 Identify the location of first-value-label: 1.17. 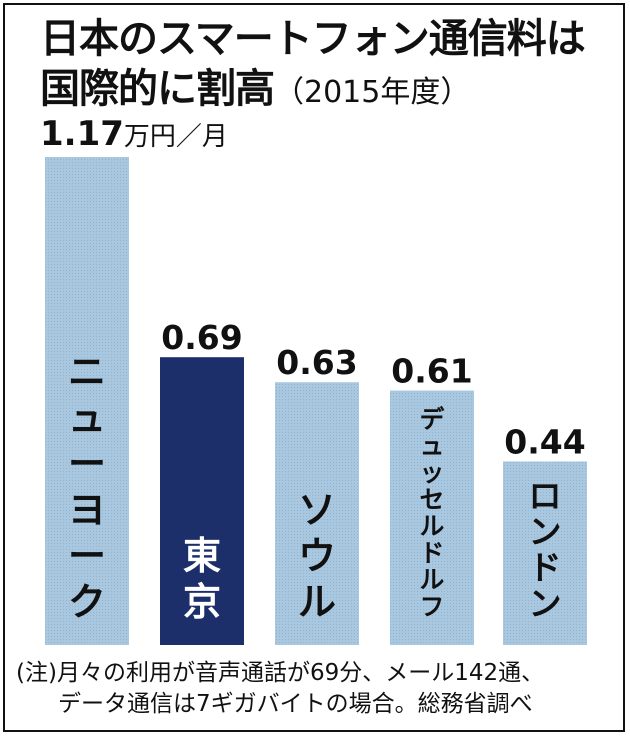
(82, 134).